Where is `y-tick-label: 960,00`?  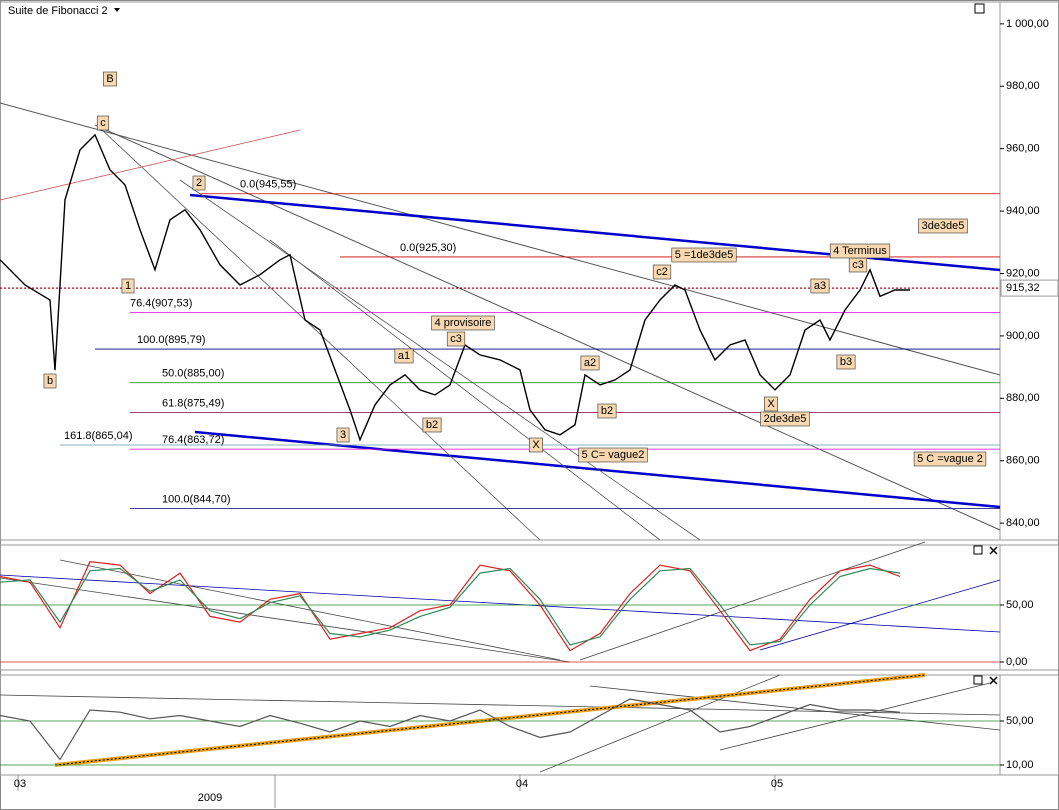
y-tick-label: 960,00 is located at coordinates (1023, 149).